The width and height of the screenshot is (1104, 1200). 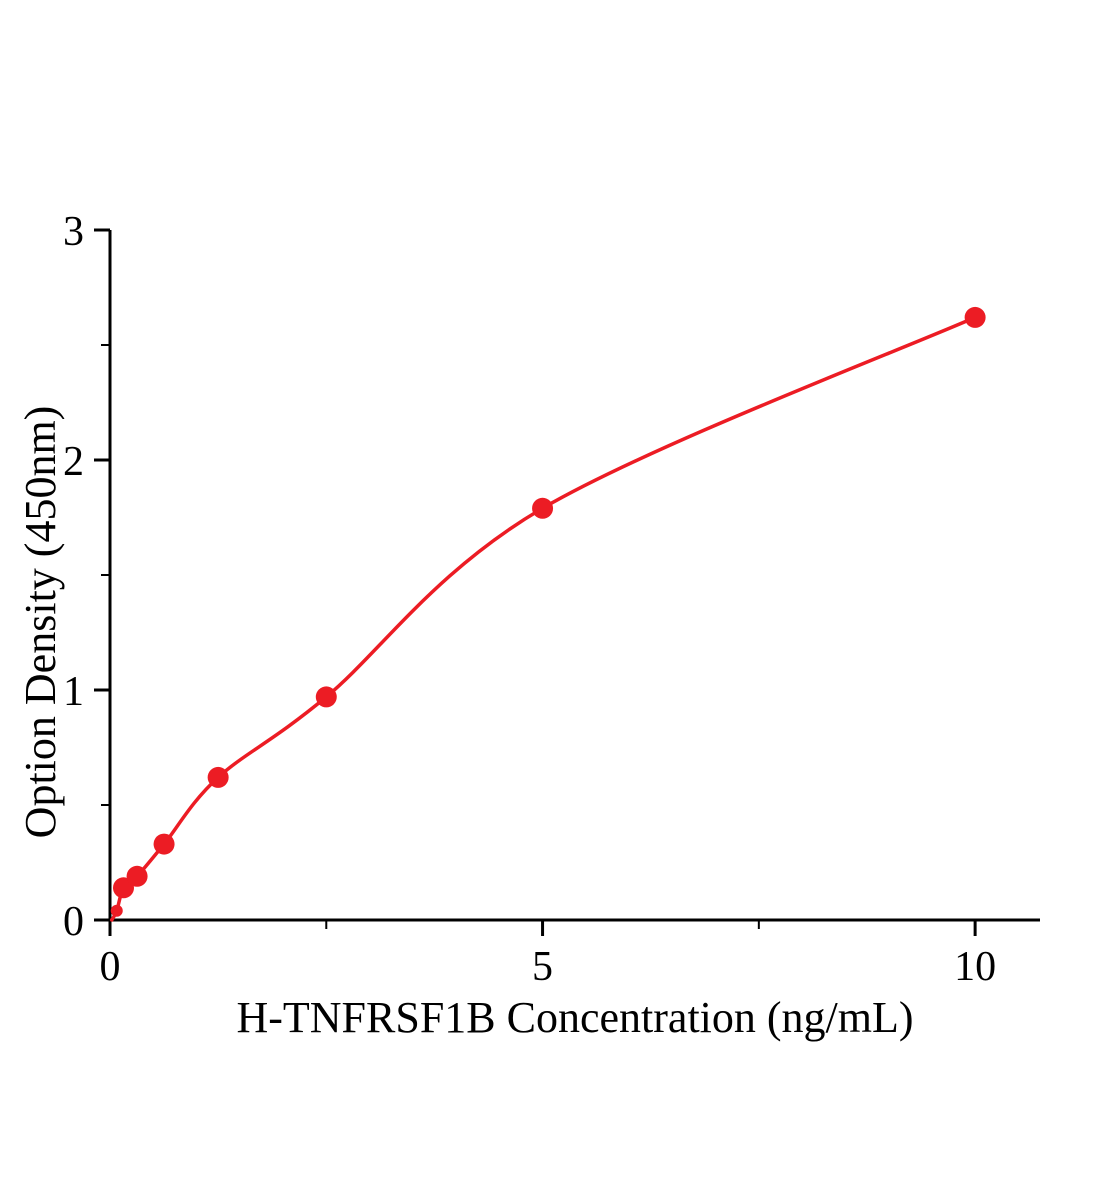 What do you see at coordinates (110, 967) in the screenshot?
I see `x-tick-label: 0` at bounding box center [110, 967].